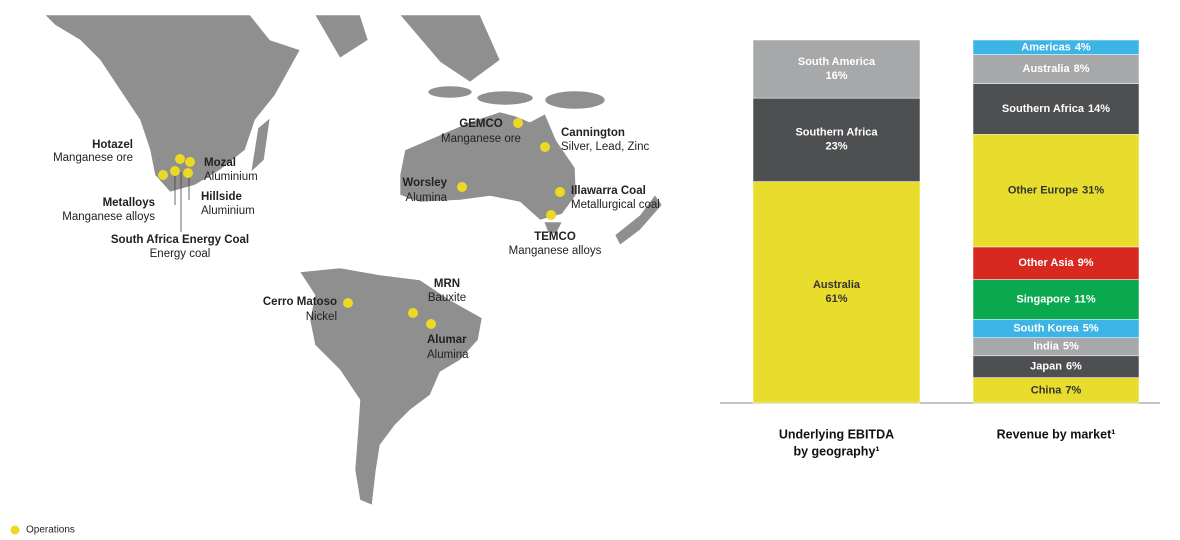 The image size is (1180, 540). Describe the element at coordinates (593, 133) in the screenshot. I see `operation-name: Cannington` at that location.